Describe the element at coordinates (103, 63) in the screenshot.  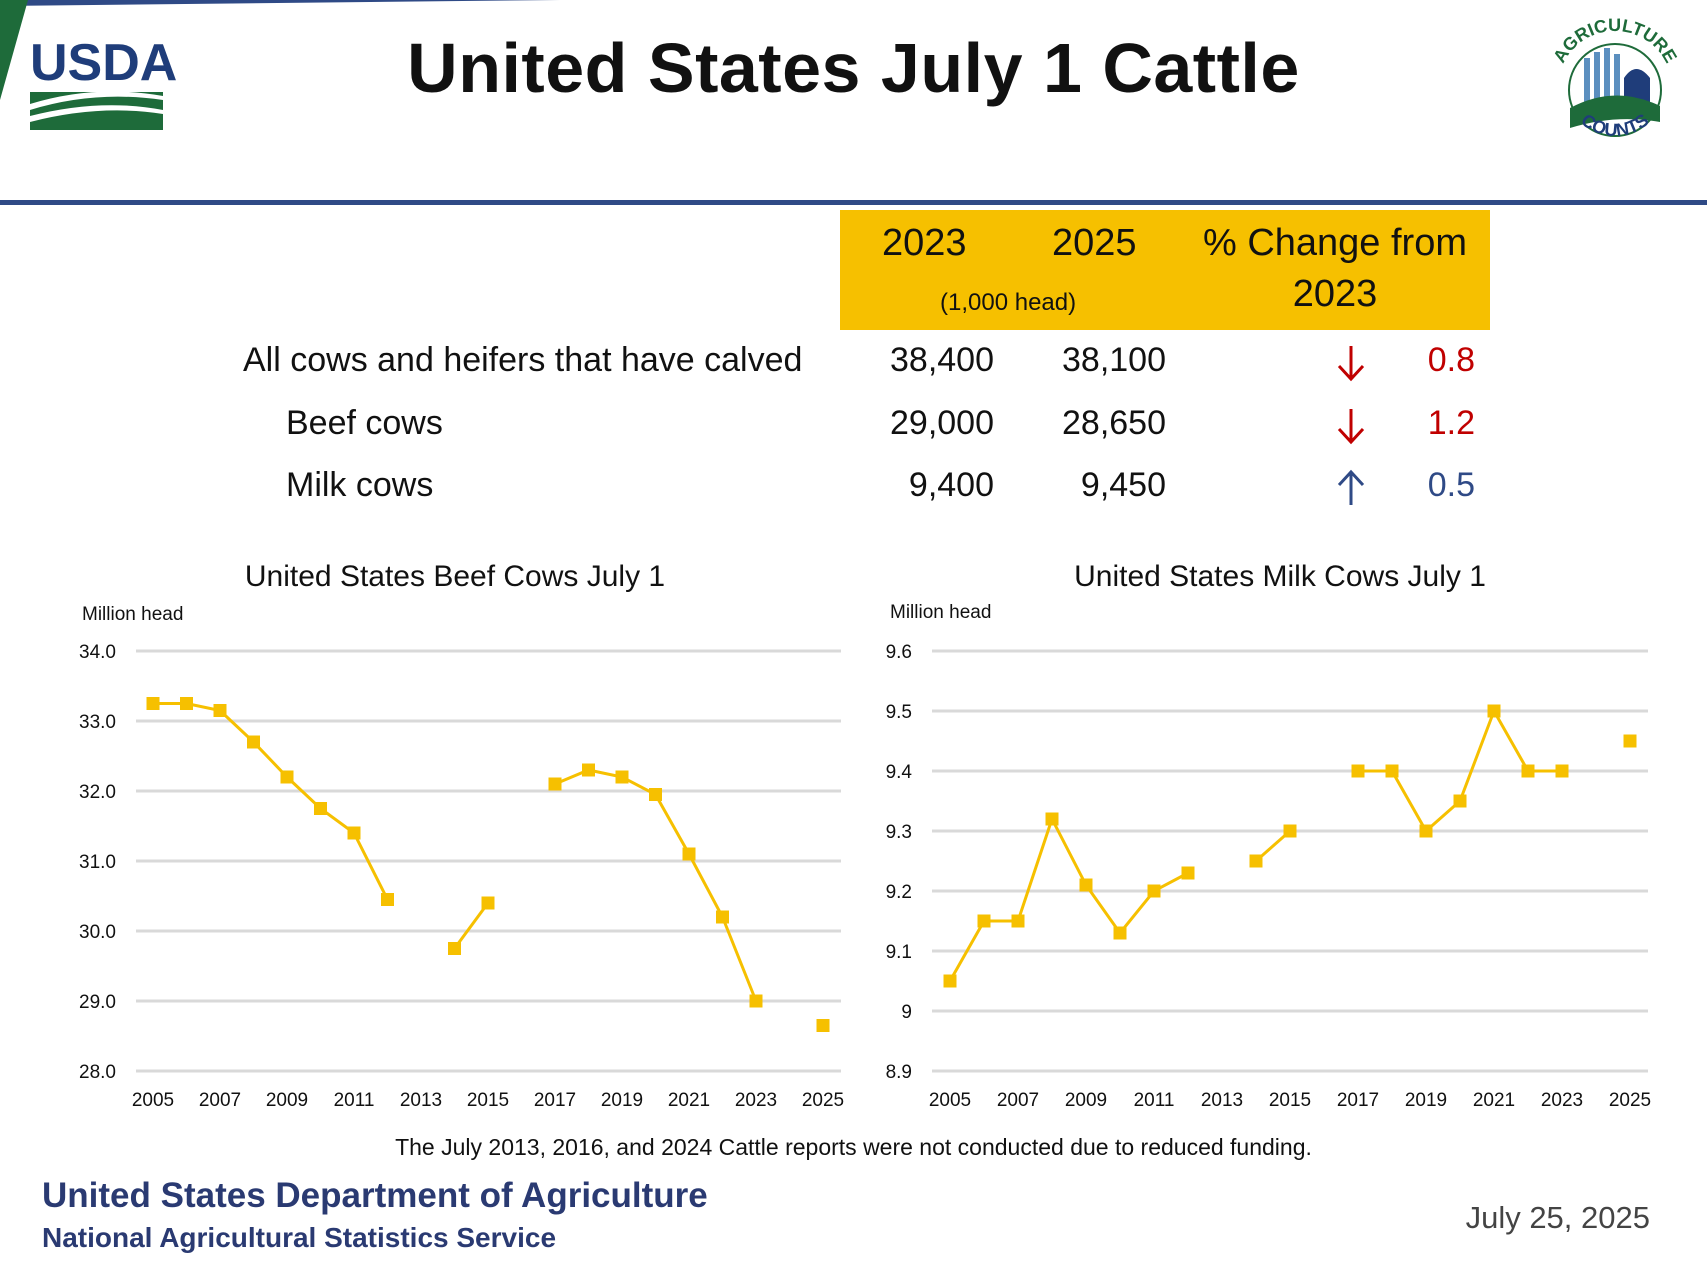
I see `usda-logo-text: USDA` at that location.